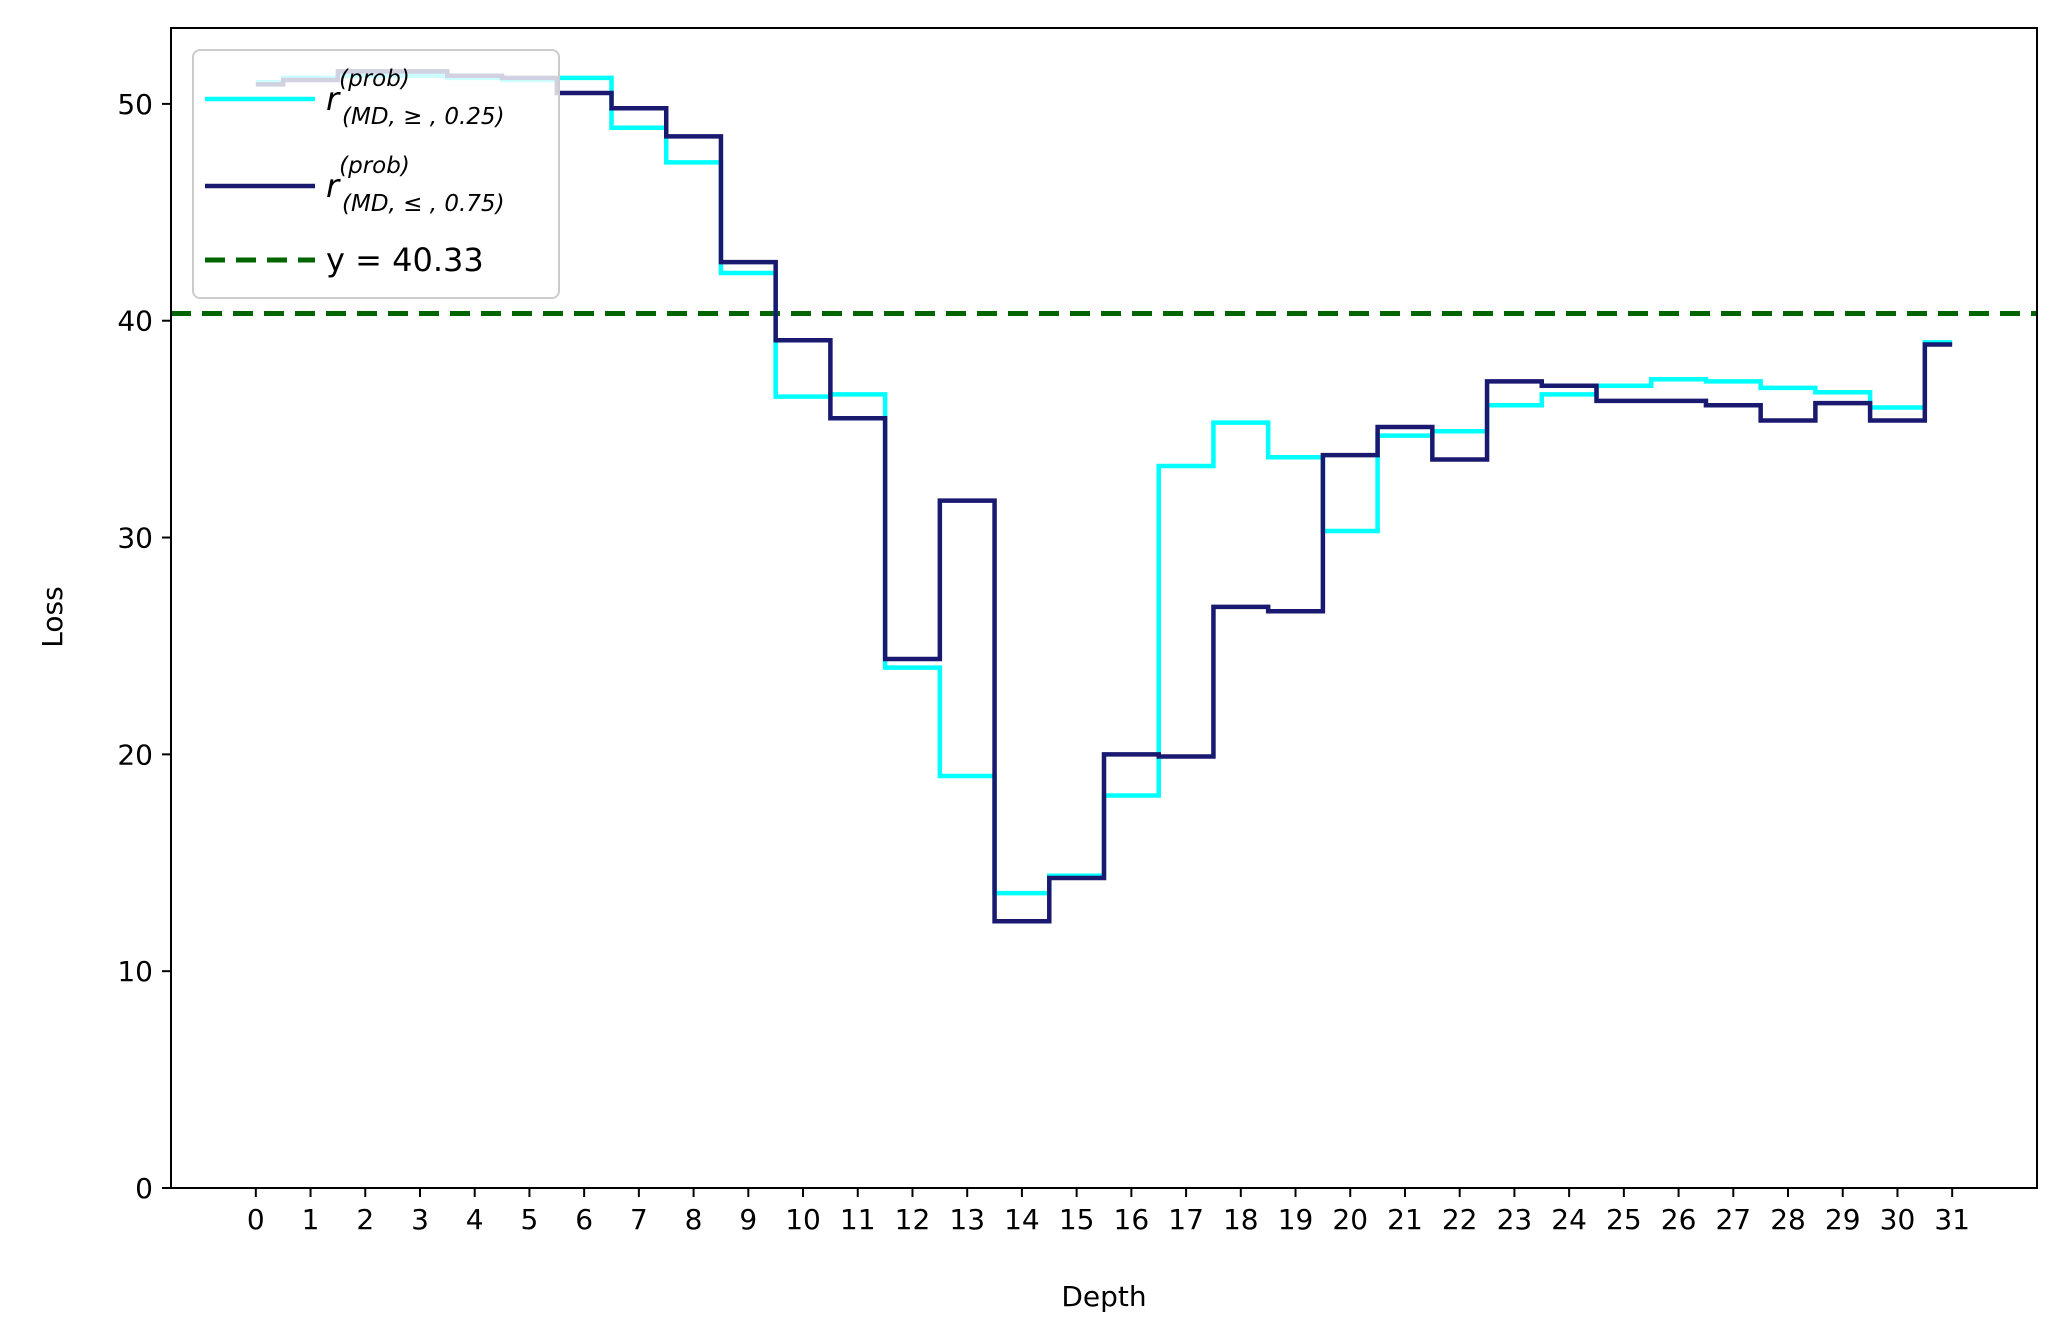  I want to click on x-tick-label: 2, so click(365, 1219).